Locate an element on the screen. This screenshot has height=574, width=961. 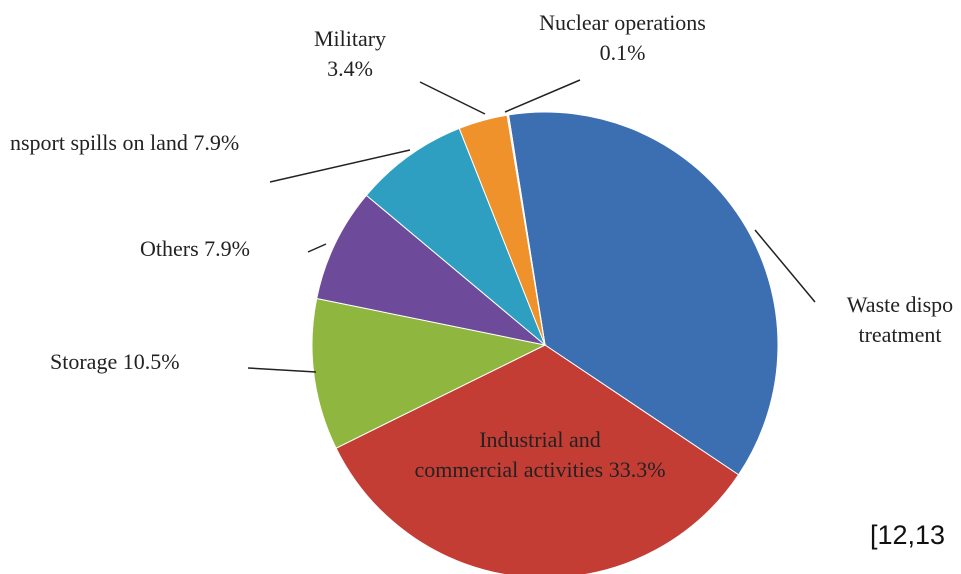
slice-label: Others 7.9% is located at coordinates (240, 249).